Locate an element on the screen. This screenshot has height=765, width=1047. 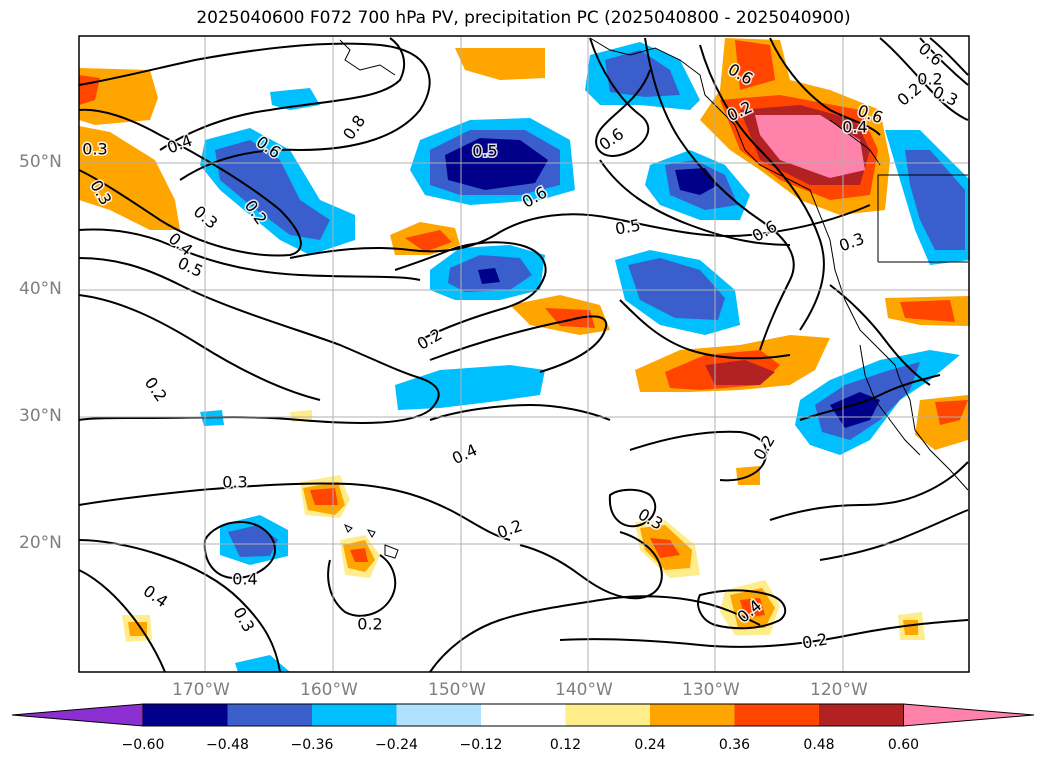
colorbar-tick-label: 0.12 is located at coordinates (565, 745).